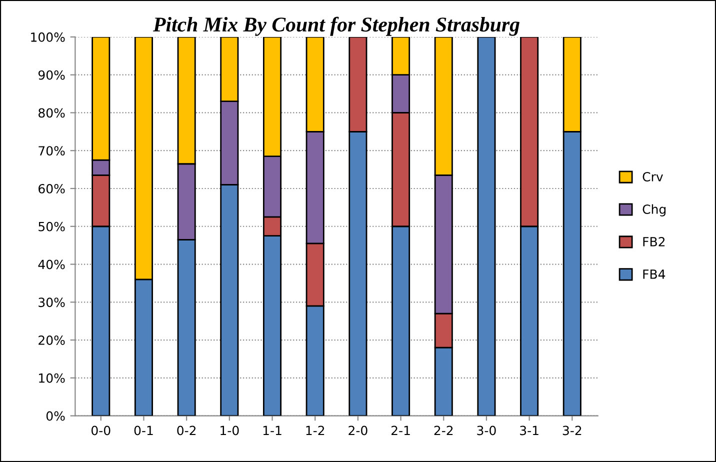  What do you see at coordinates (186, 431) in the screenshot?
I see `x-tick-label: 0-2` at bounding box center [186, 431].